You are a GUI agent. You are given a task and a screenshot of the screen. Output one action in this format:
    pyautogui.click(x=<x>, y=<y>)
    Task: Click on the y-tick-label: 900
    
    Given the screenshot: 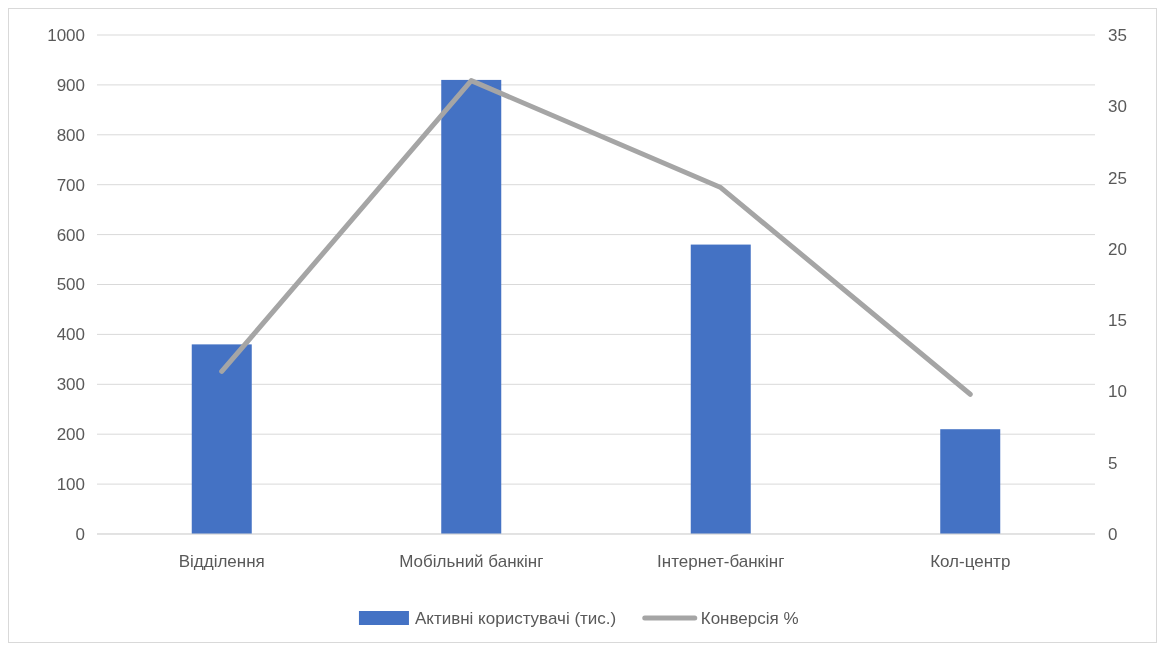 What is the action you would take?
    pyautogui.click(x=70, y=85)
    